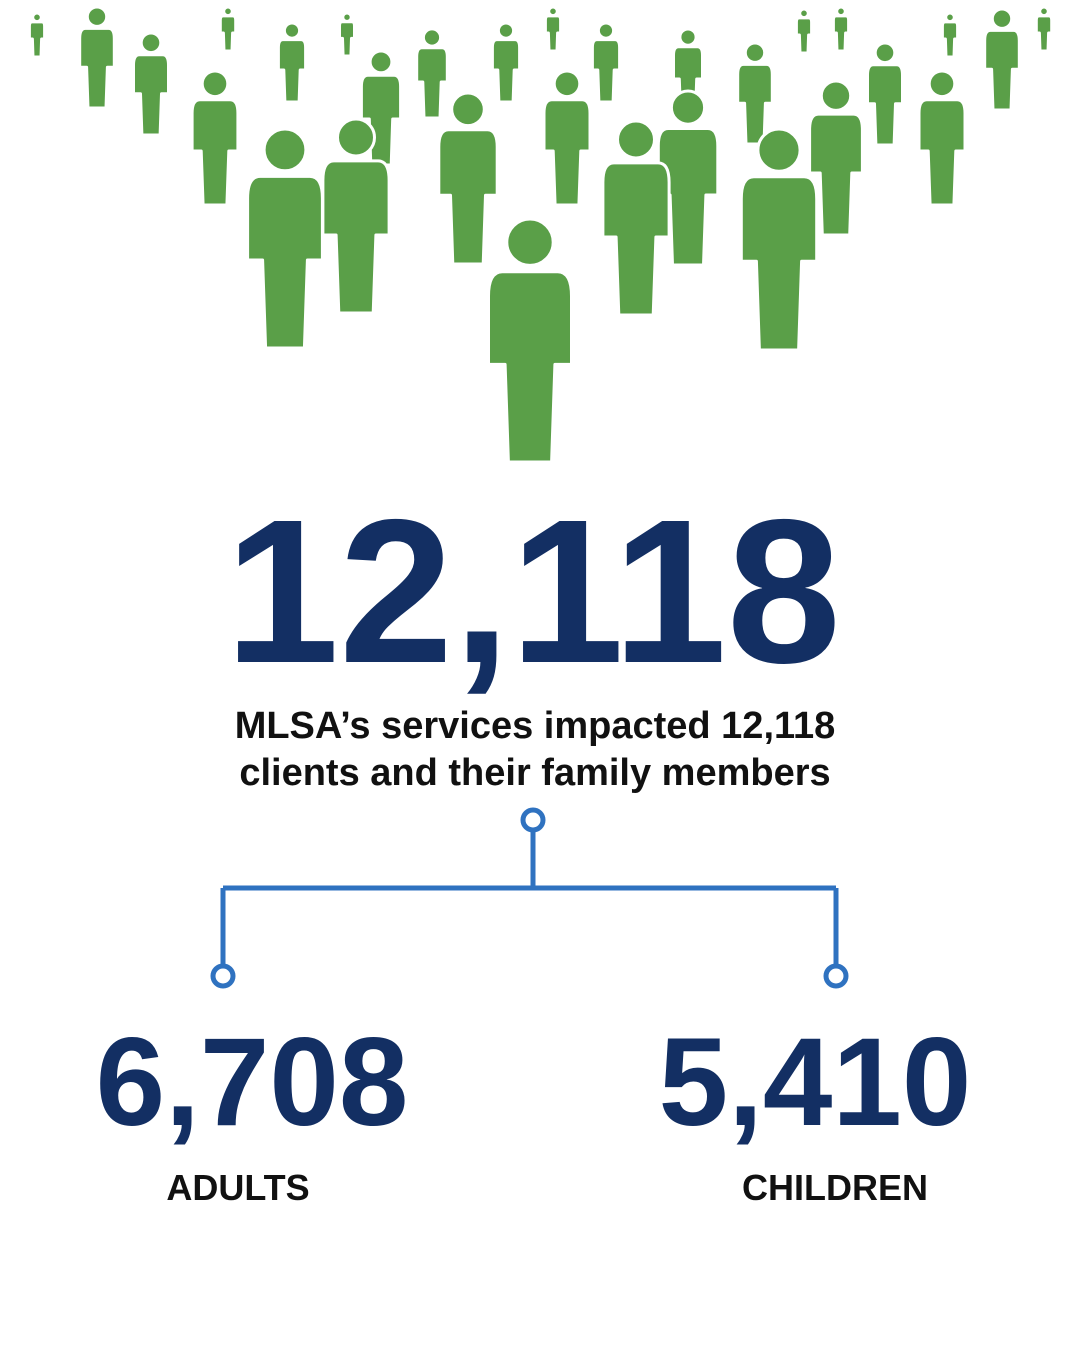 Image resolution: width=1080 pixels, height=1350 pixels. I want to click on connector, so click(529, 898).